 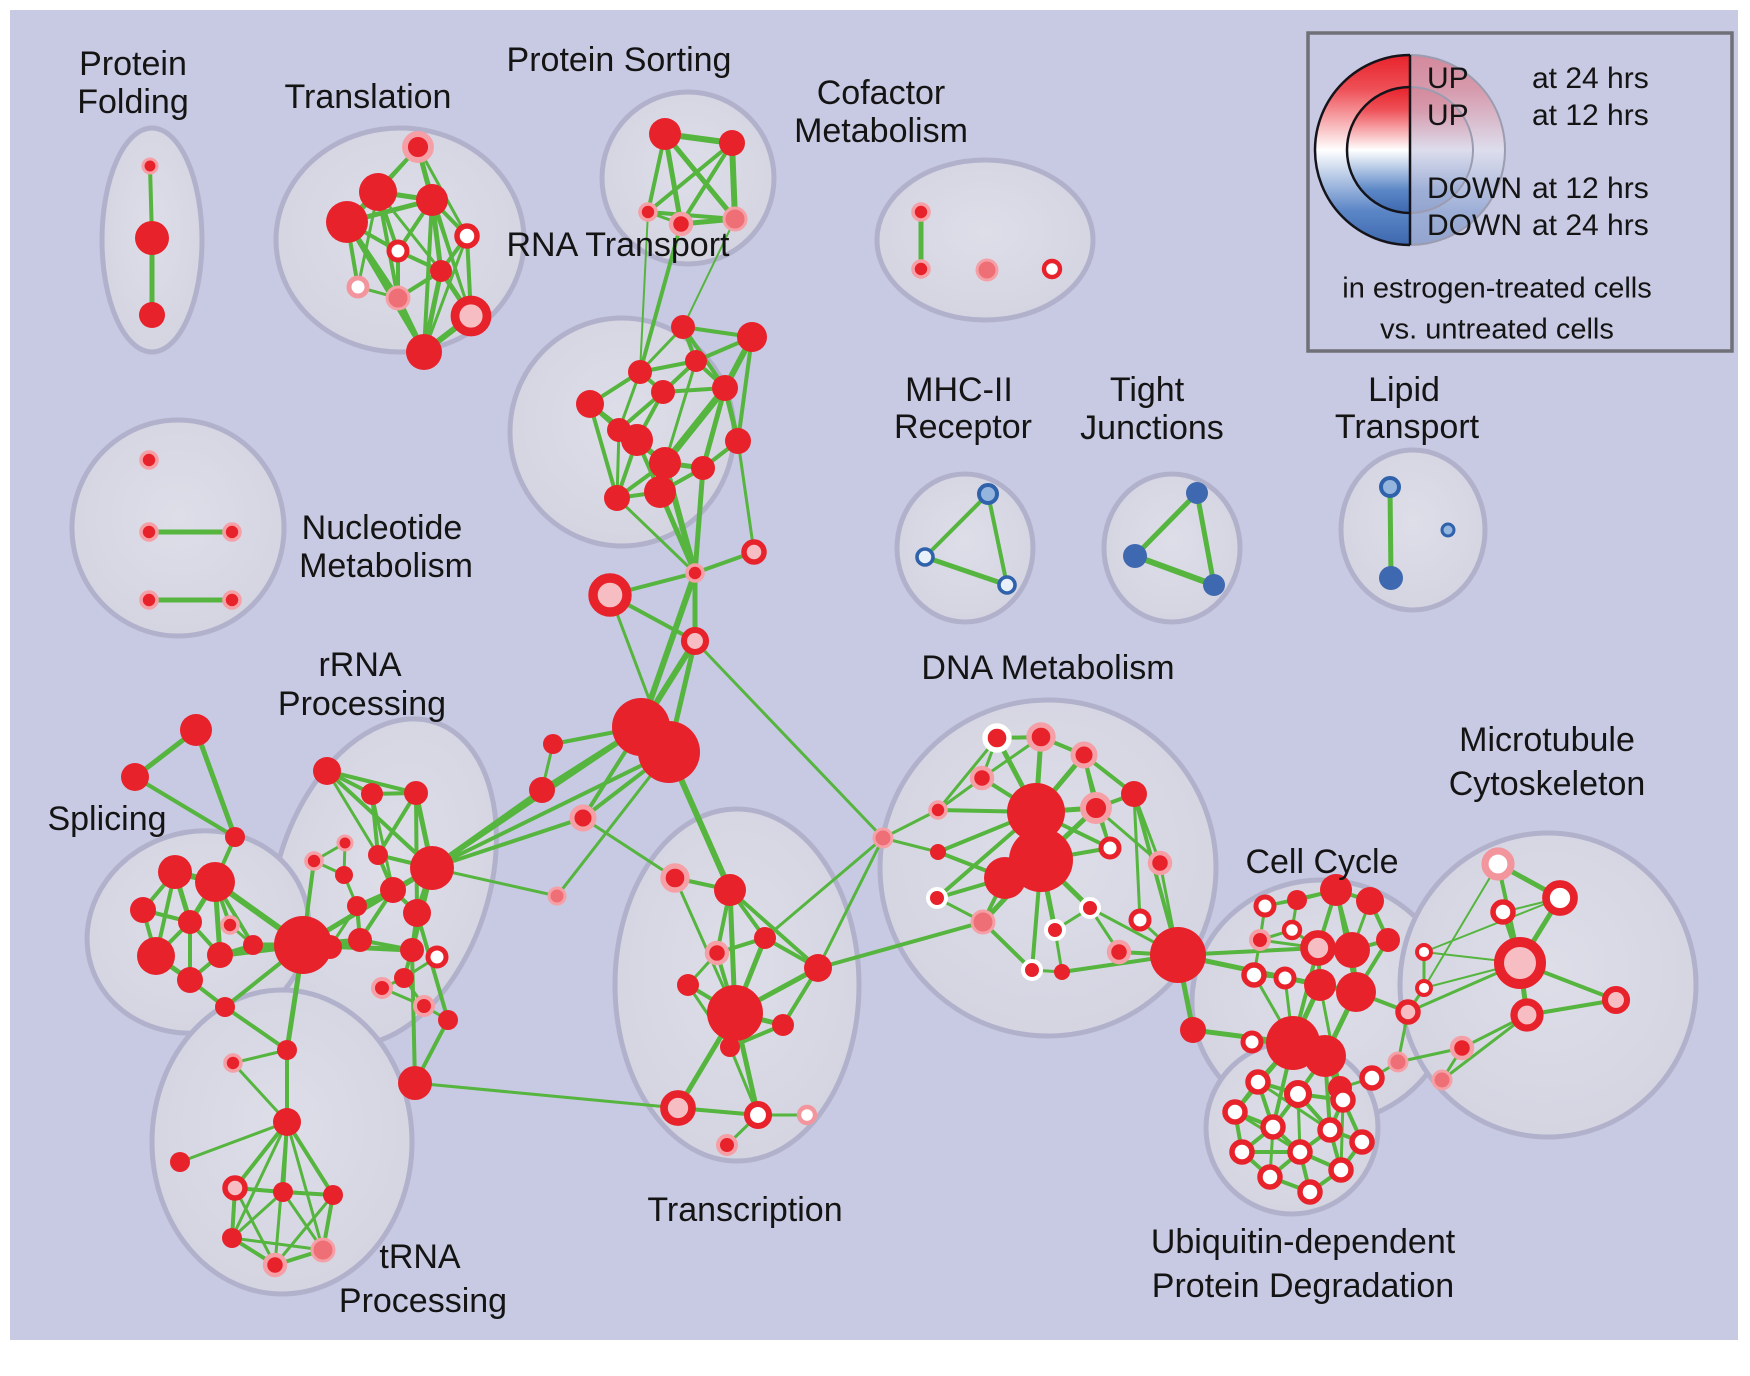 What do you see at coordinates (1590, 225) in the screenshot?
I see `legend-down-24-time: at 24 hrs` at bounding box center [1590, 225].